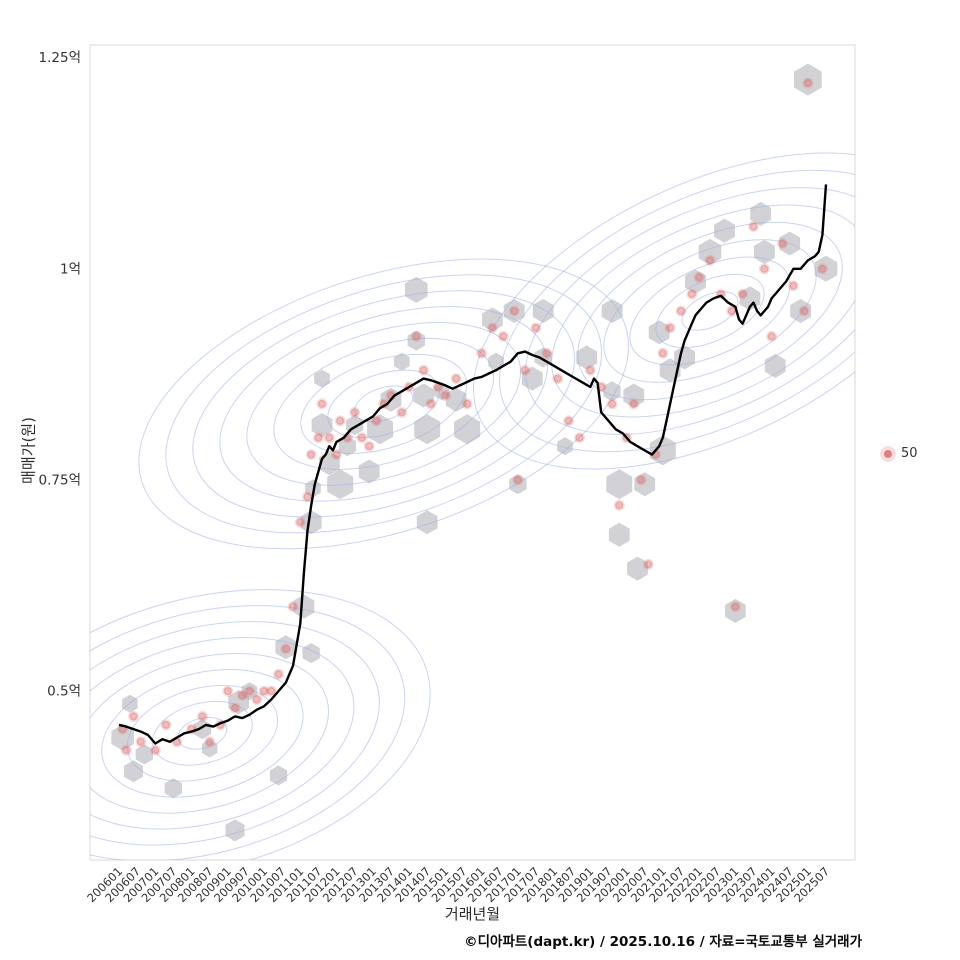 This screenshot has width=960, height=960. What do you see at coordinates (472, 914) in the screenshot?
I see `x-axis-label: 거래년월` at bounding box center [472, 914].